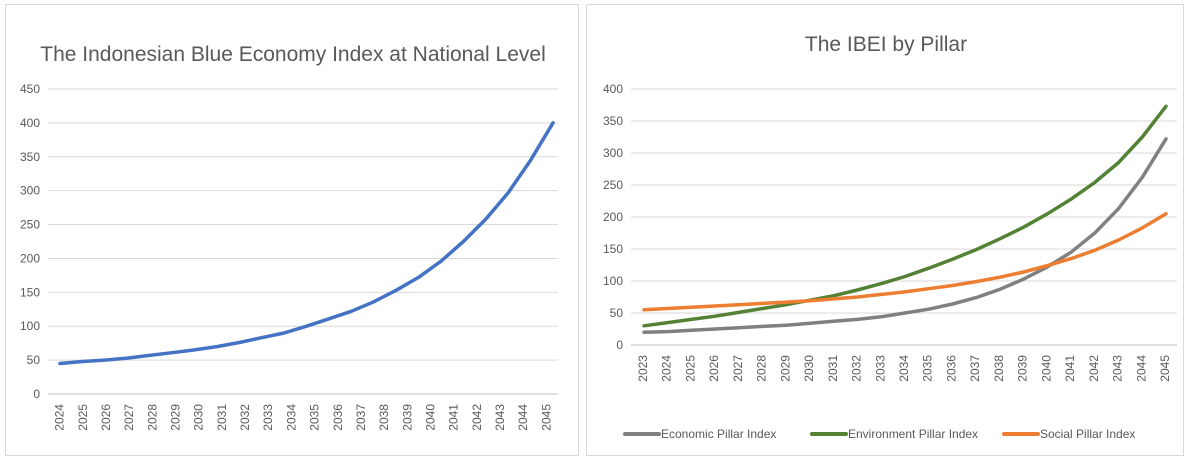 The width and height of the screenshot is (1190, 461). What do you see at coordinates (643, 368) in the screenshot?
I see `x-tick-label: 2023` at bounding box center [643, 368].